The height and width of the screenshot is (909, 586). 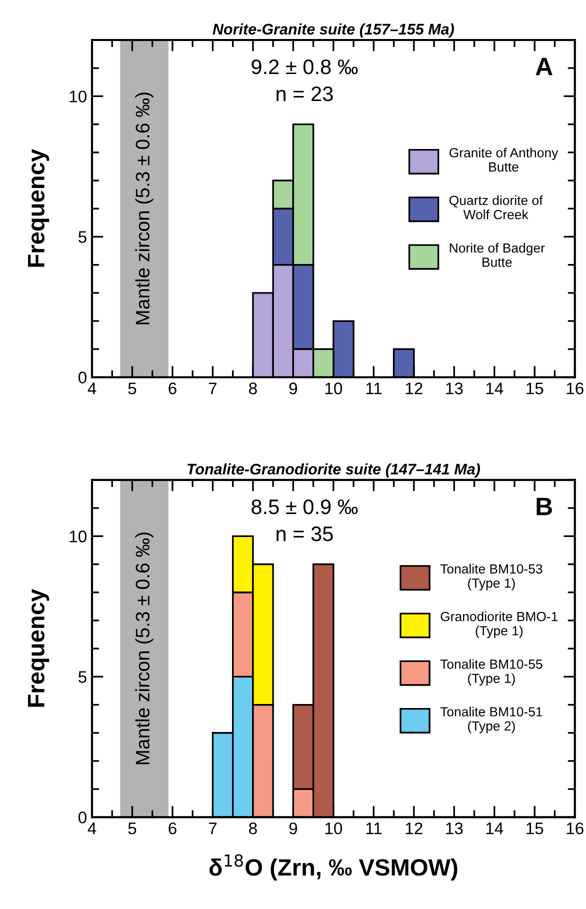 What do you see at coordinates (491, 577) in the screenshot?
I see `legend-label: Tonalite BM10-53 (Type 1)` at bounding box center [491, 577].